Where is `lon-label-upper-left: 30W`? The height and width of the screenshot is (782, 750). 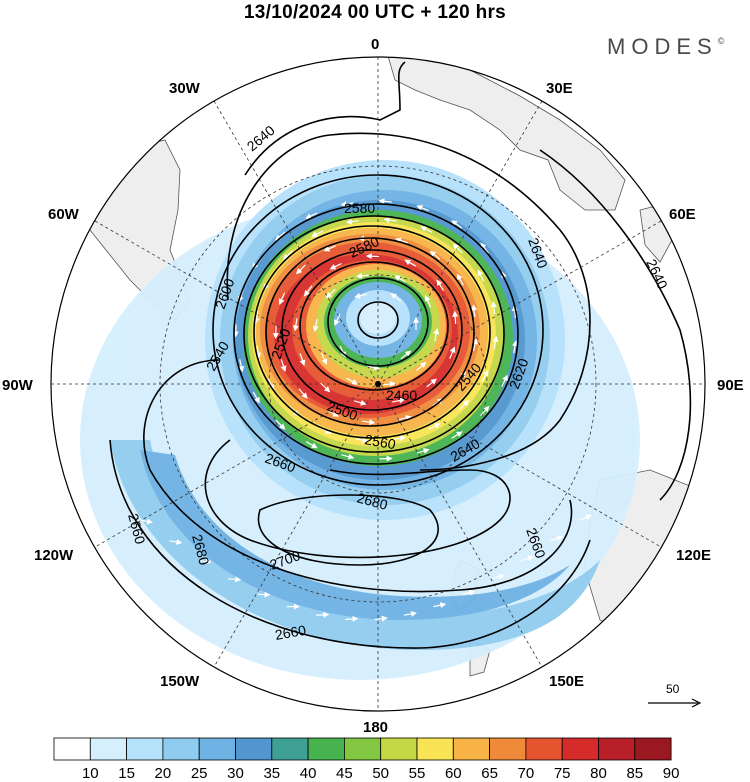
lon-label-upper-left: 30W is located at coordinates (185, 88).